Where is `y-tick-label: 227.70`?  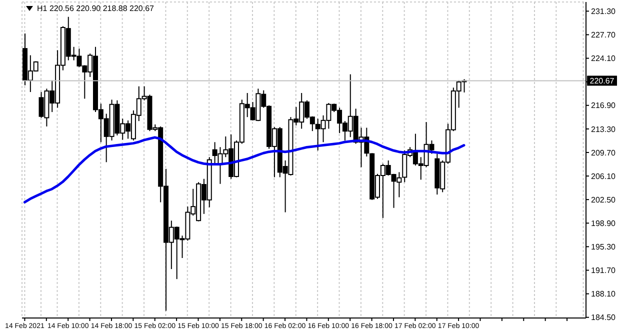
y-tick-label: 227.70 is located at coordinates (603, 35).